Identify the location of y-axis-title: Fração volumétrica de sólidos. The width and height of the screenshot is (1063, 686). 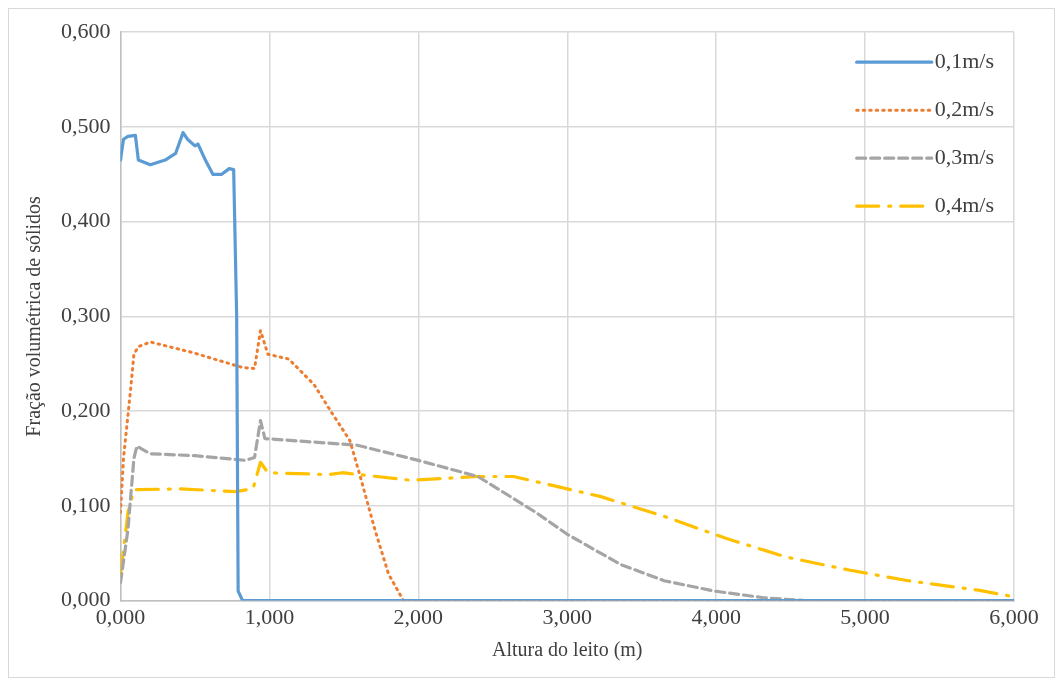
(34, 316).